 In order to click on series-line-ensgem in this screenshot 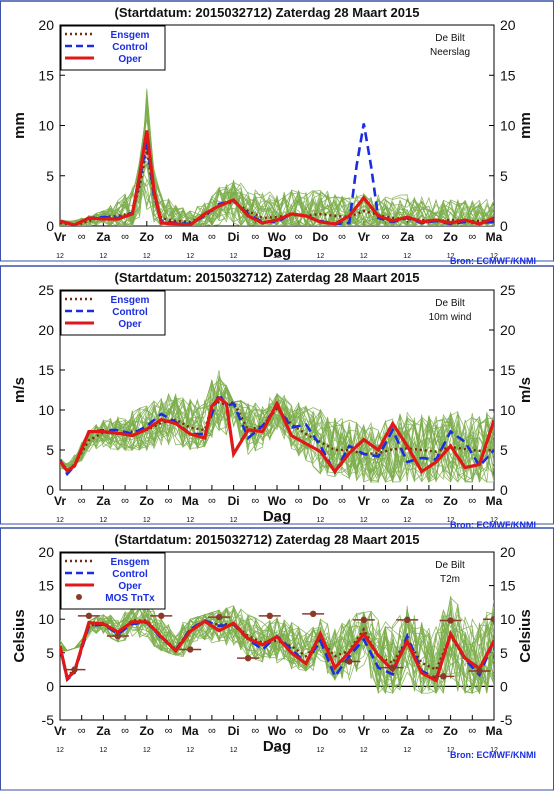, I will do `click(277, 437)`.